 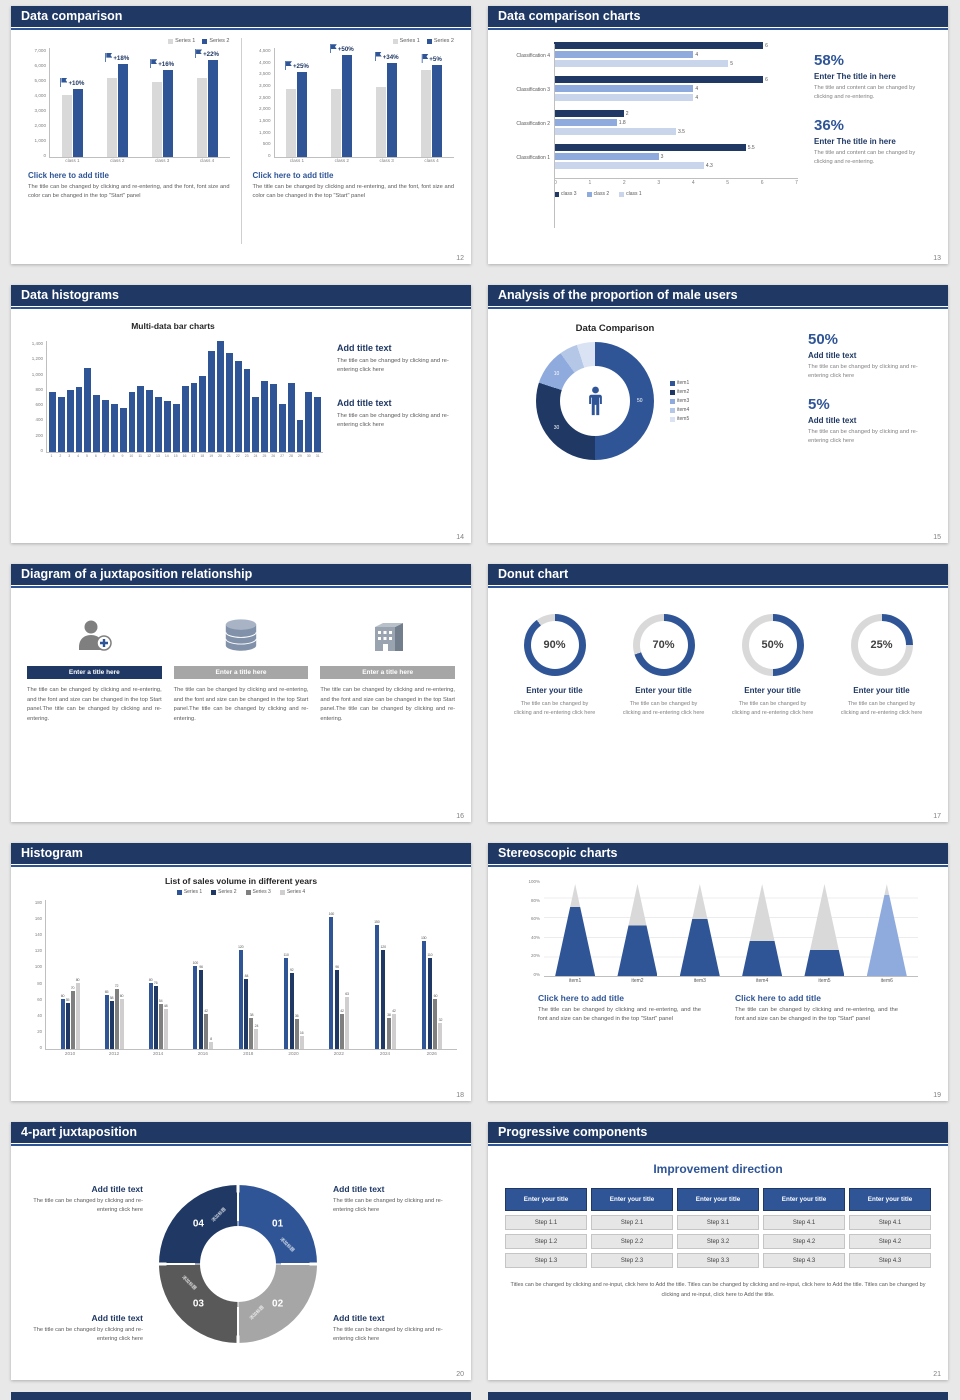 What do you see at coordinates (890, 1222) in the screenshot?
I see `step-cell: Step 4.1` at bounding box center [890, 1222].